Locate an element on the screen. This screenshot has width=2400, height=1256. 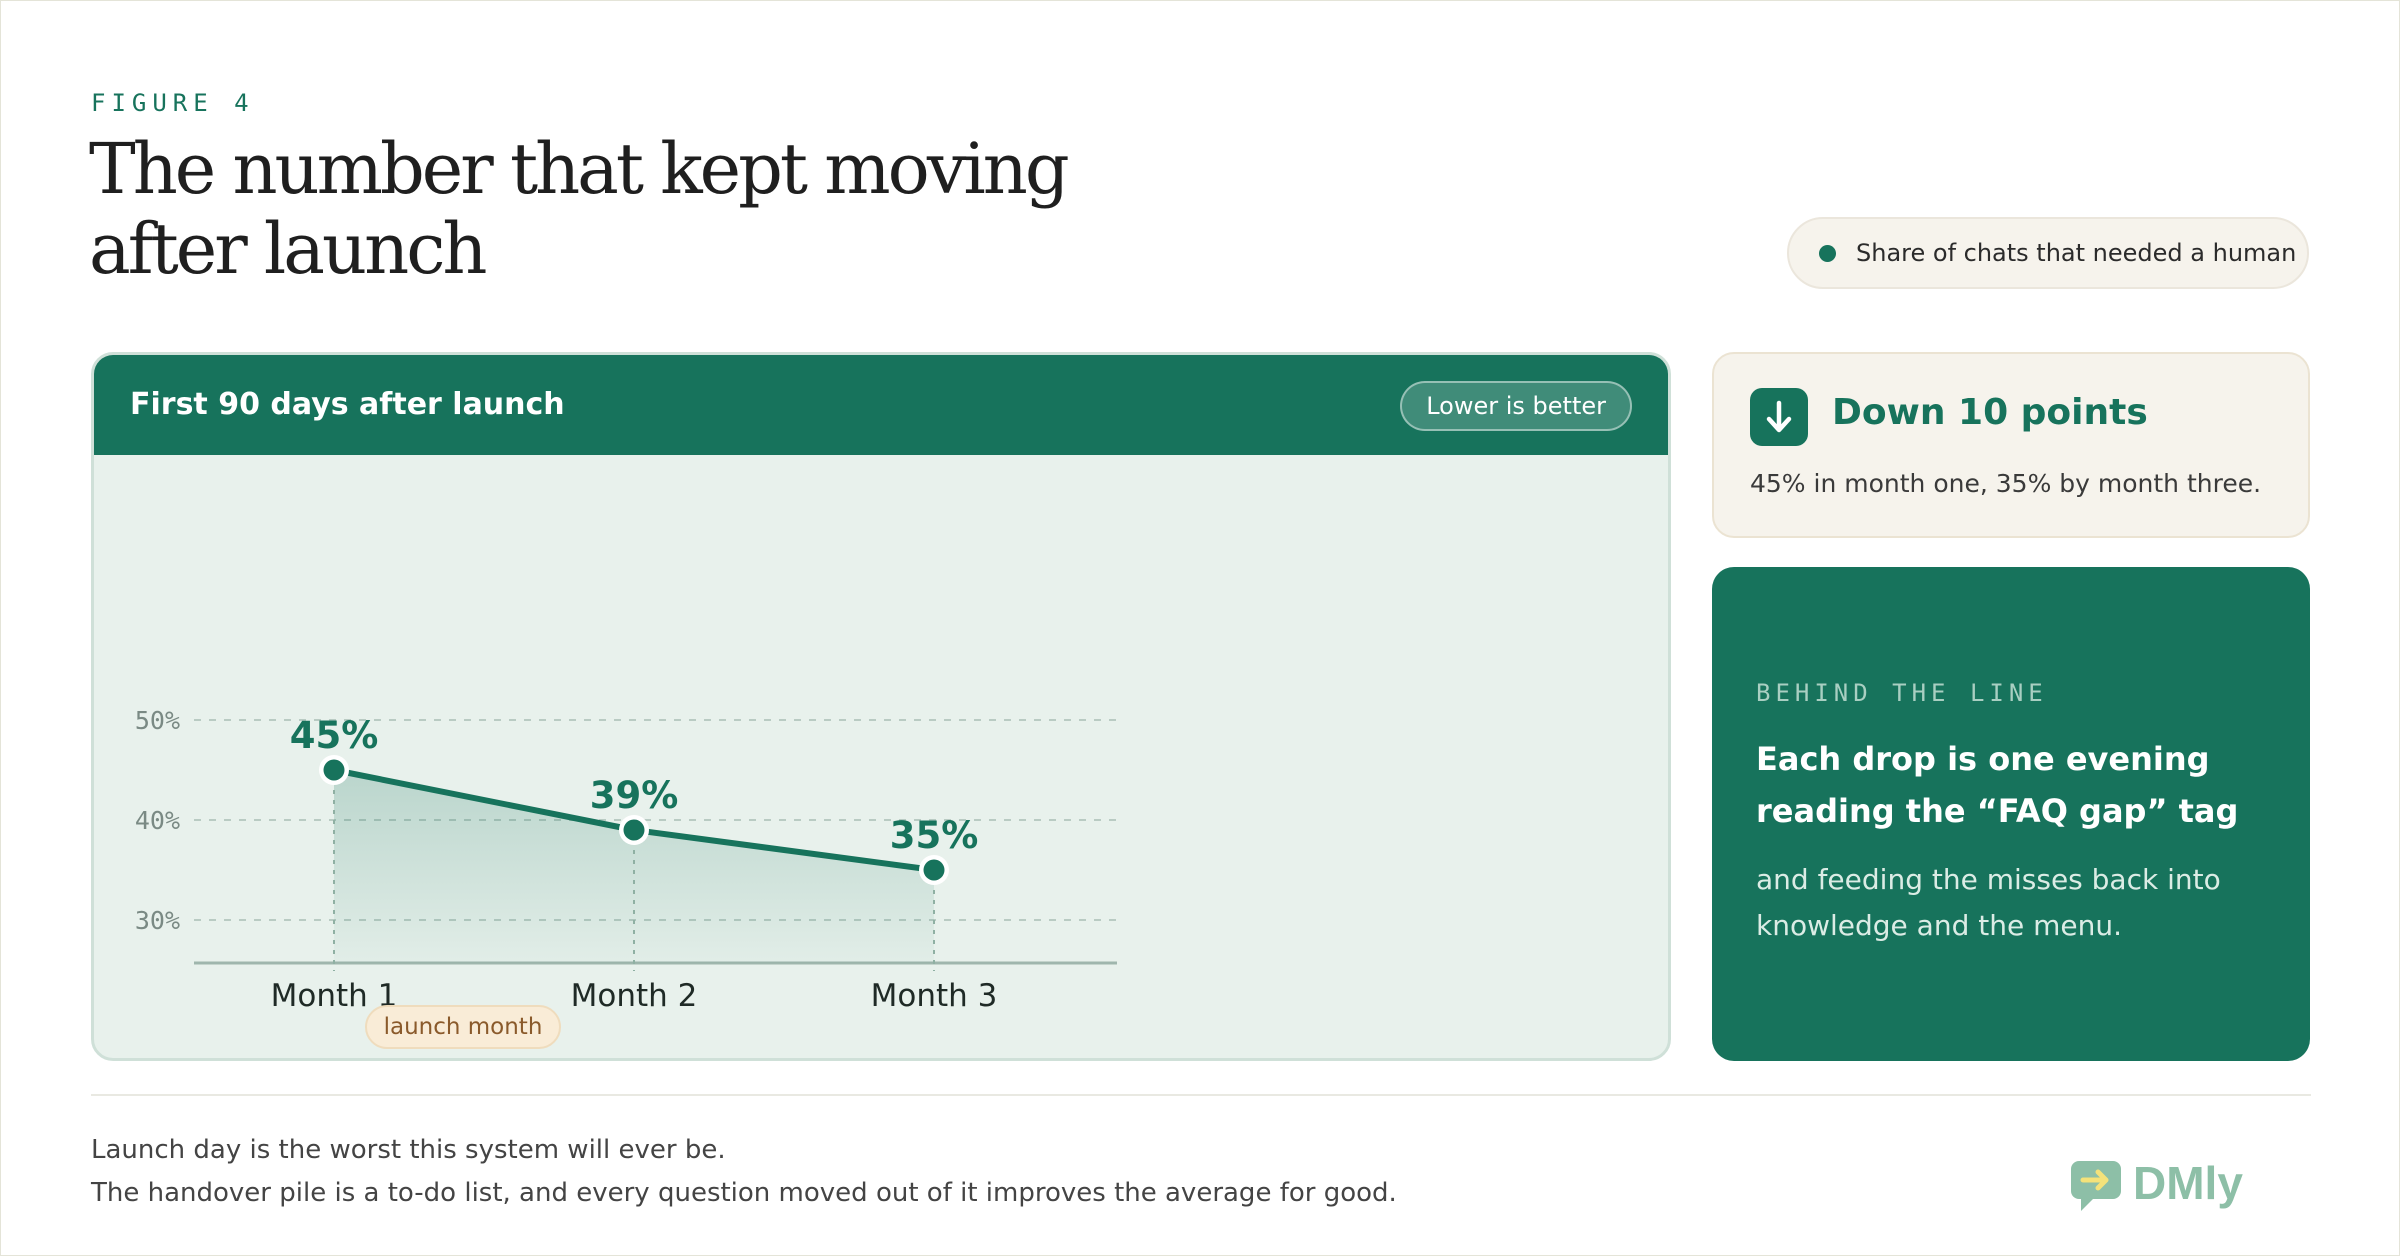
y-tick-label: 40% is located at coordinates (157, 820).